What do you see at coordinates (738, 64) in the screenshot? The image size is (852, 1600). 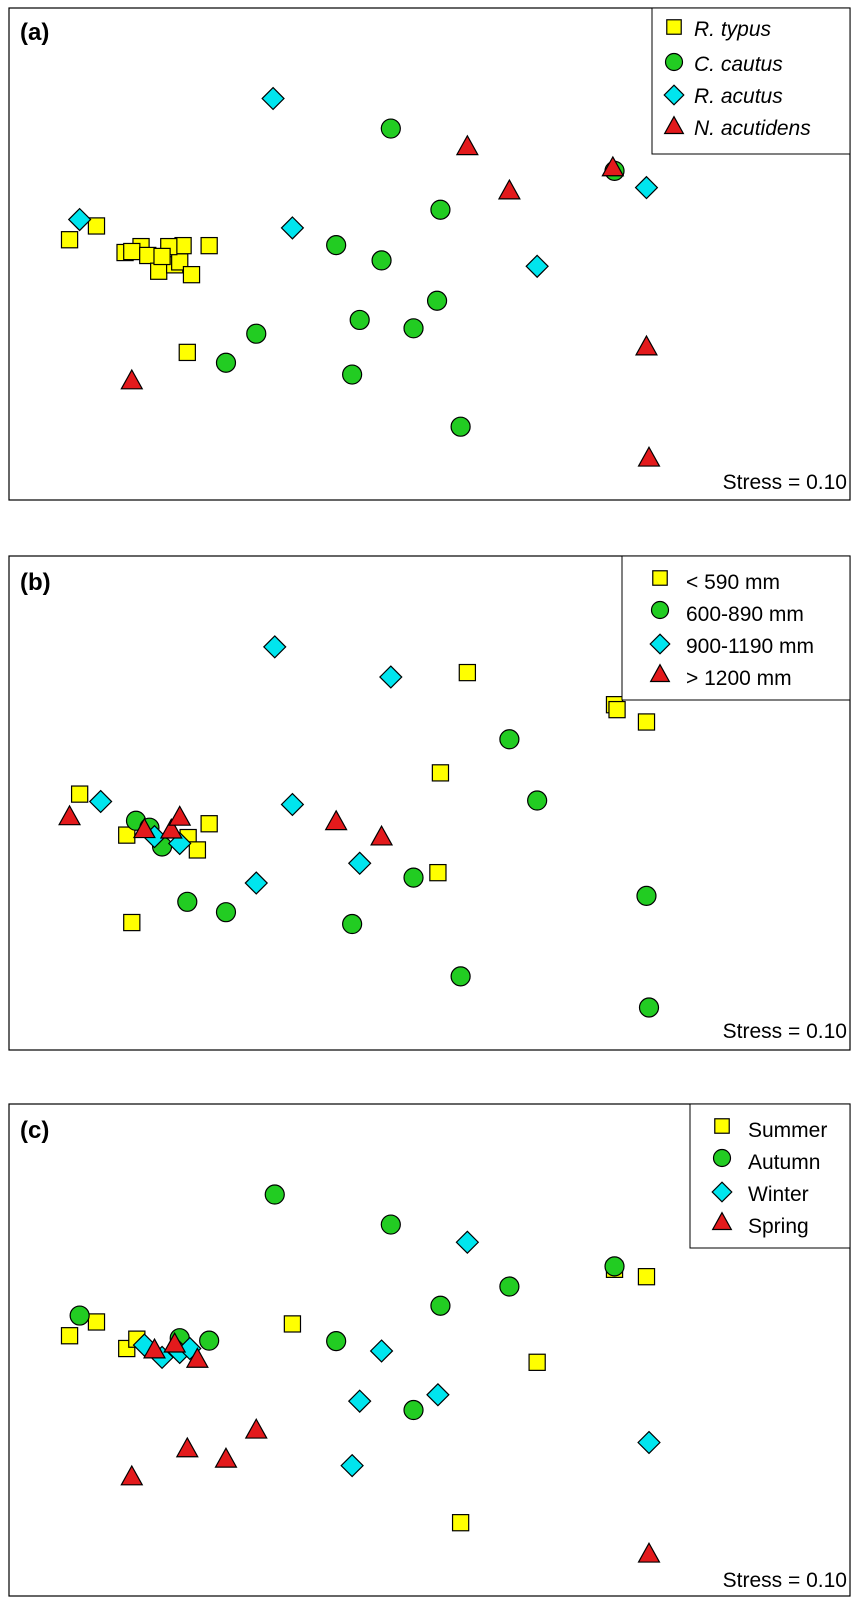 I see `panel-a-legend-label-1: C. cautus` at bounding box center [738, 64].